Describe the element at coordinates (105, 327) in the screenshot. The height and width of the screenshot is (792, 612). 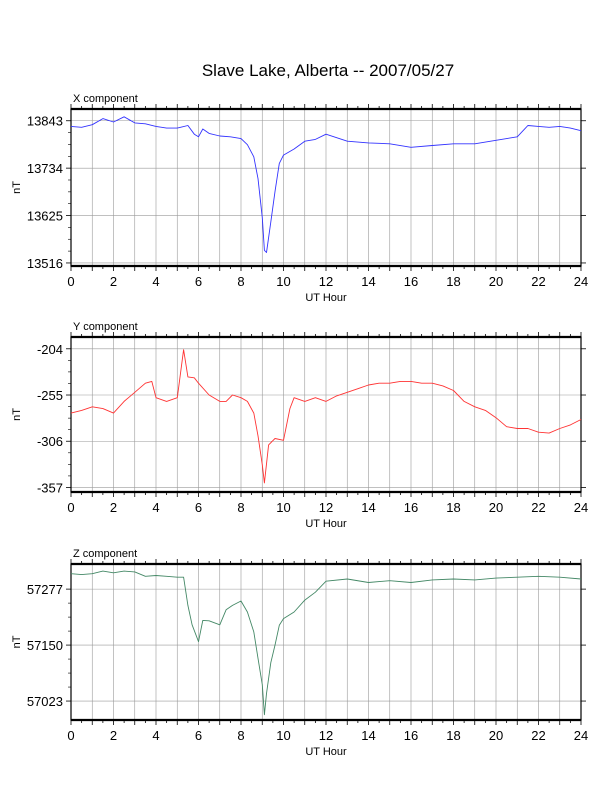
I see `panel-label: Y component` at that location.